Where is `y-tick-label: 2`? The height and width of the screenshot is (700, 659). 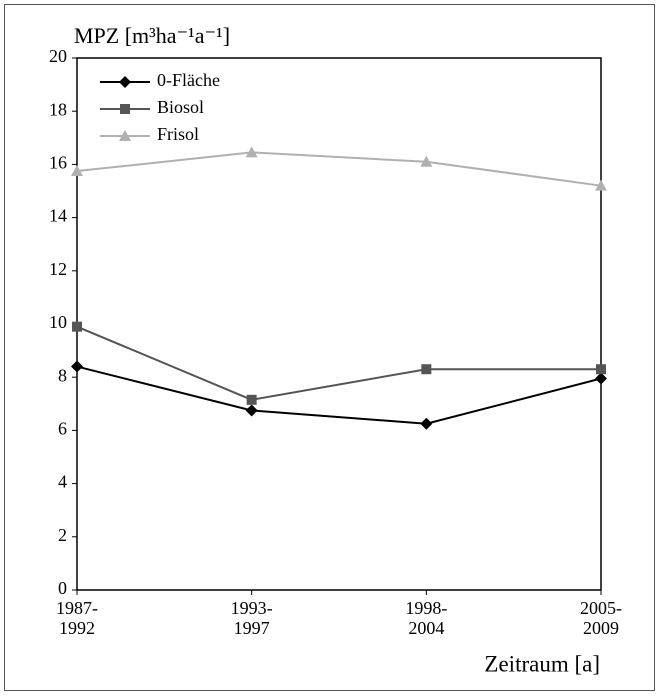
y-tick-label: 2 is located at coordinates (62, 535).